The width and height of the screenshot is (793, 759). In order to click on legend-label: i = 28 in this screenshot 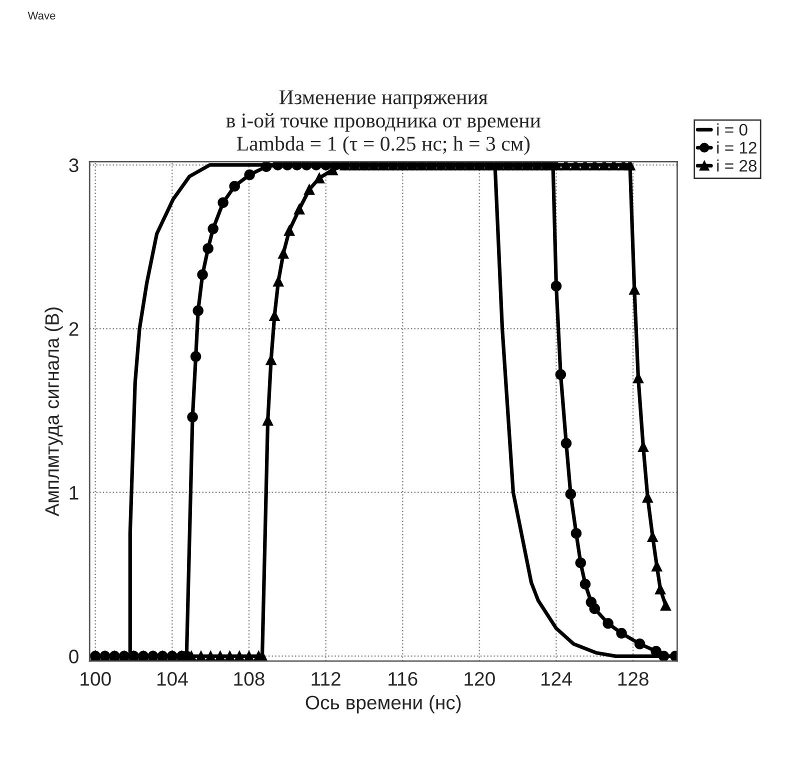, I will do `click(737, 165)`.